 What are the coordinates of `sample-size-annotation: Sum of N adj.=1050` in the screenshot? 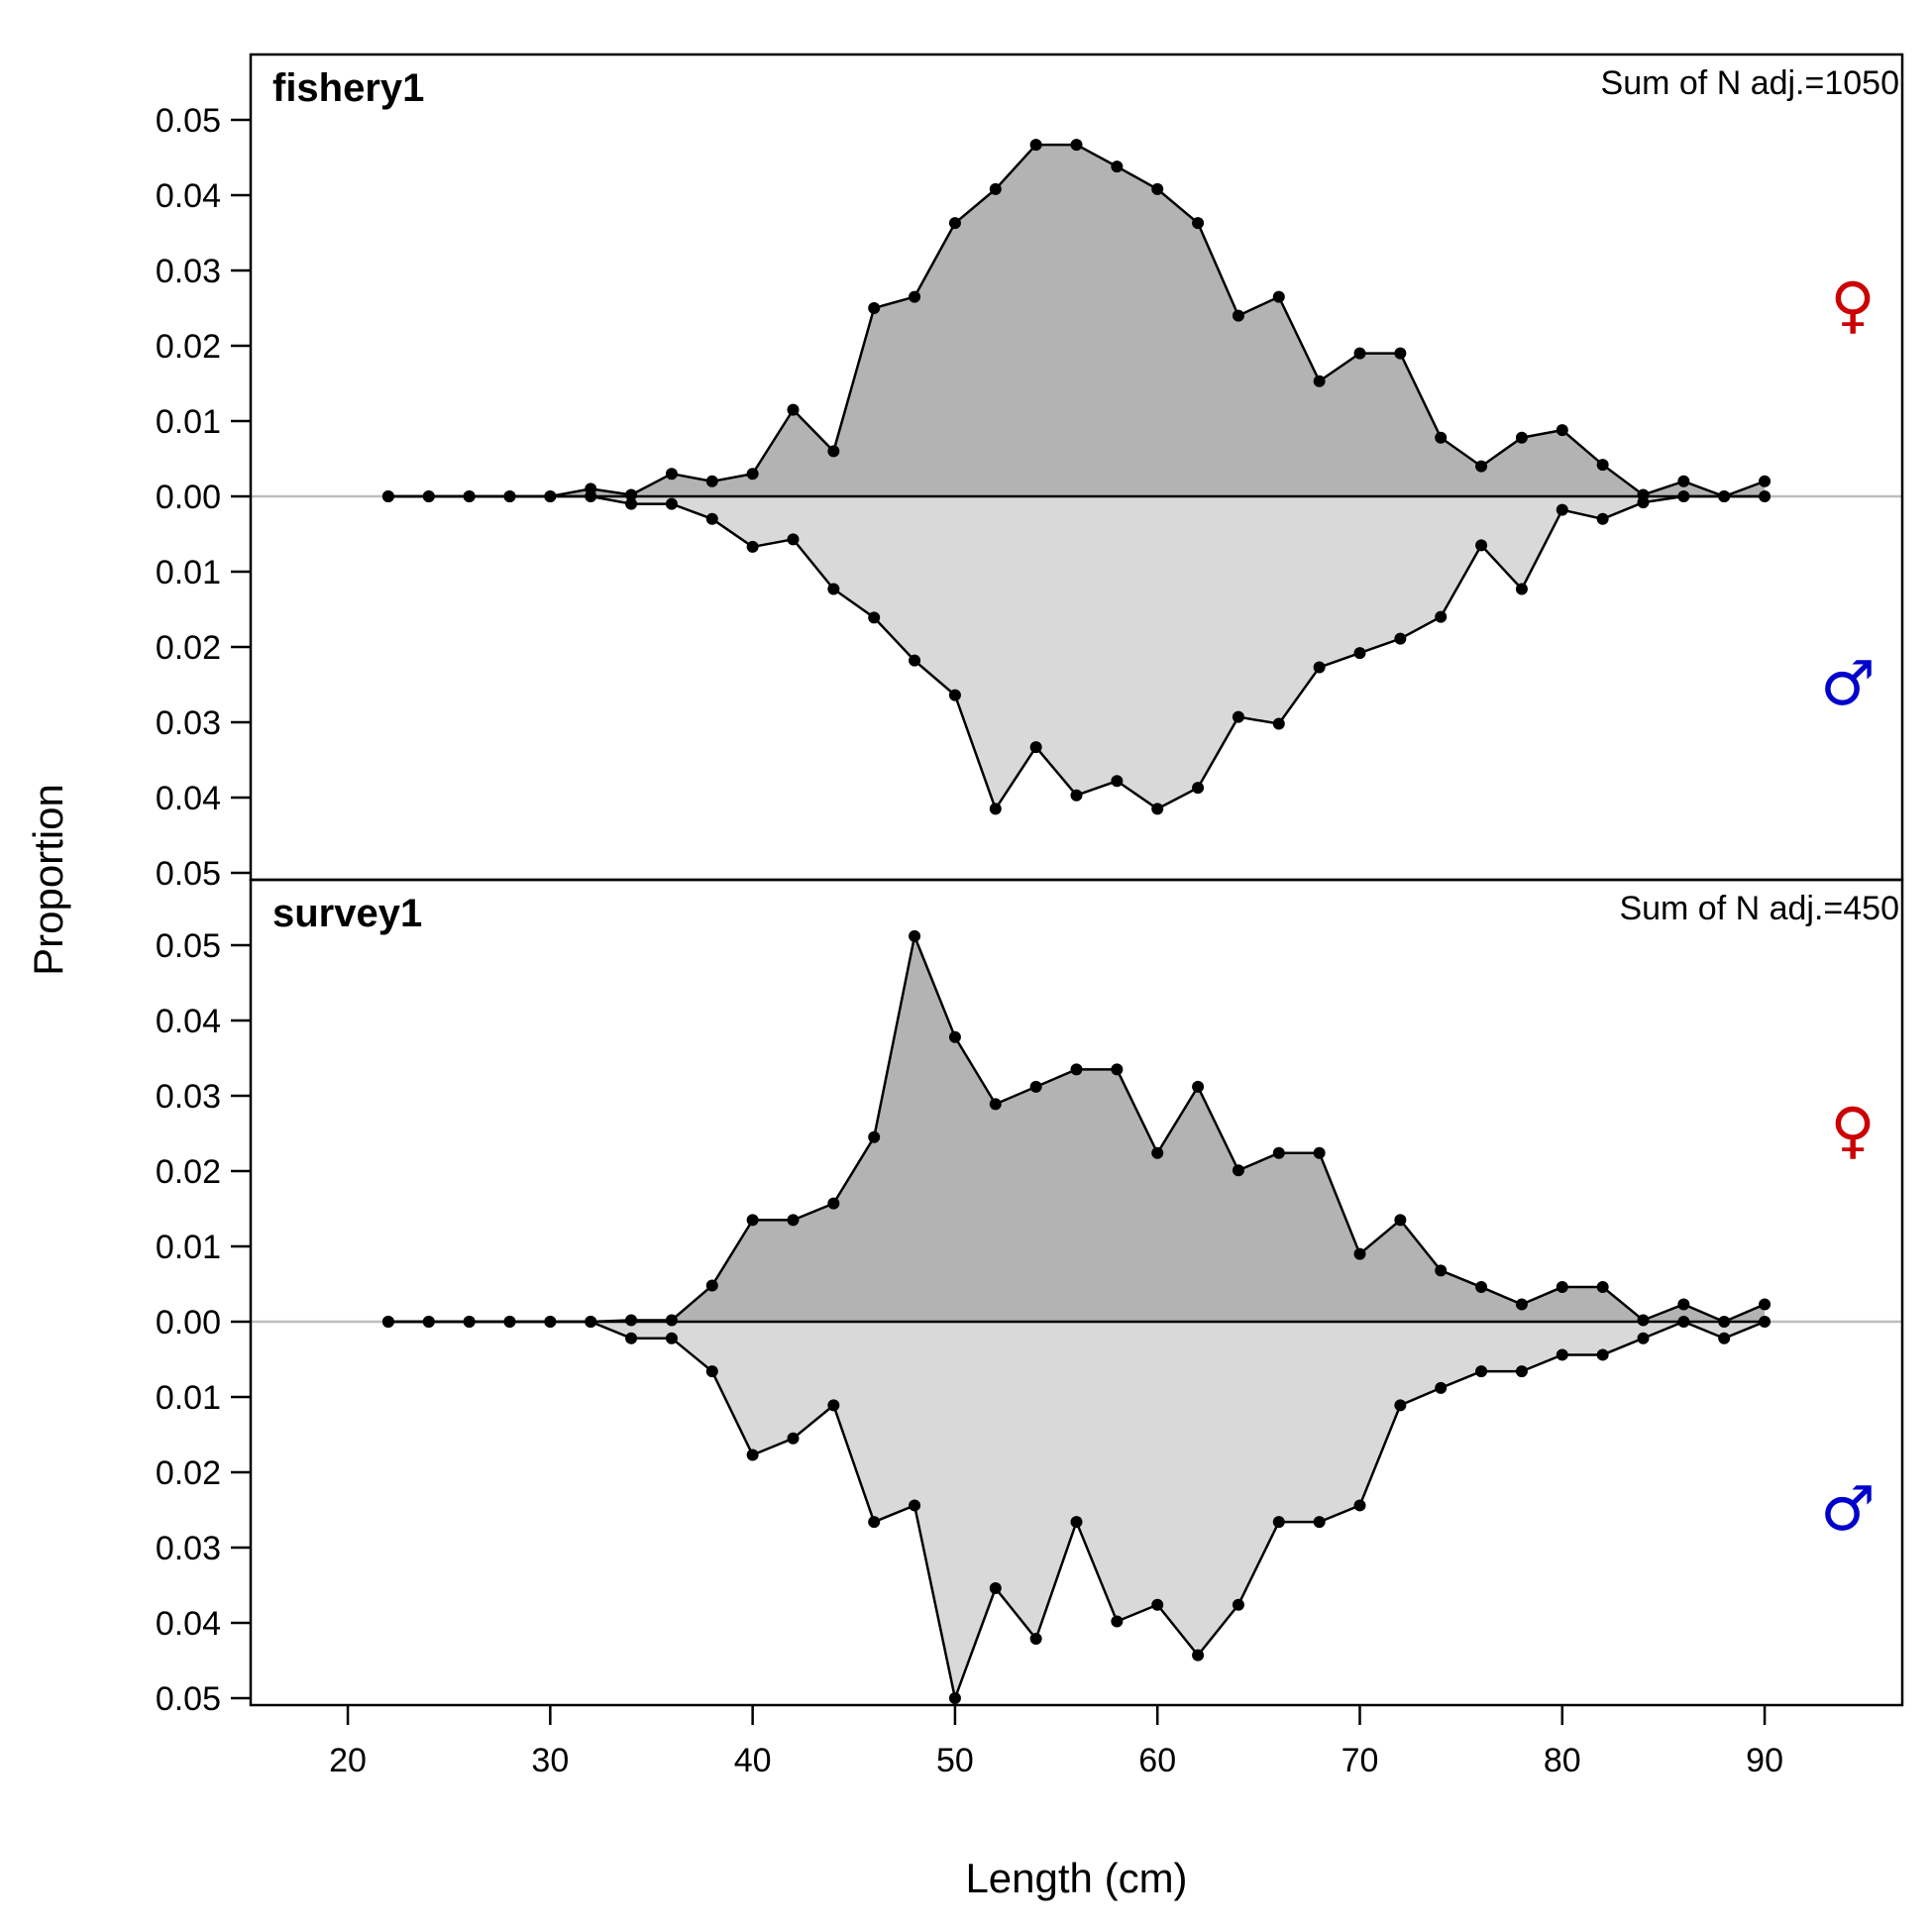 It's located at (1750, 83).